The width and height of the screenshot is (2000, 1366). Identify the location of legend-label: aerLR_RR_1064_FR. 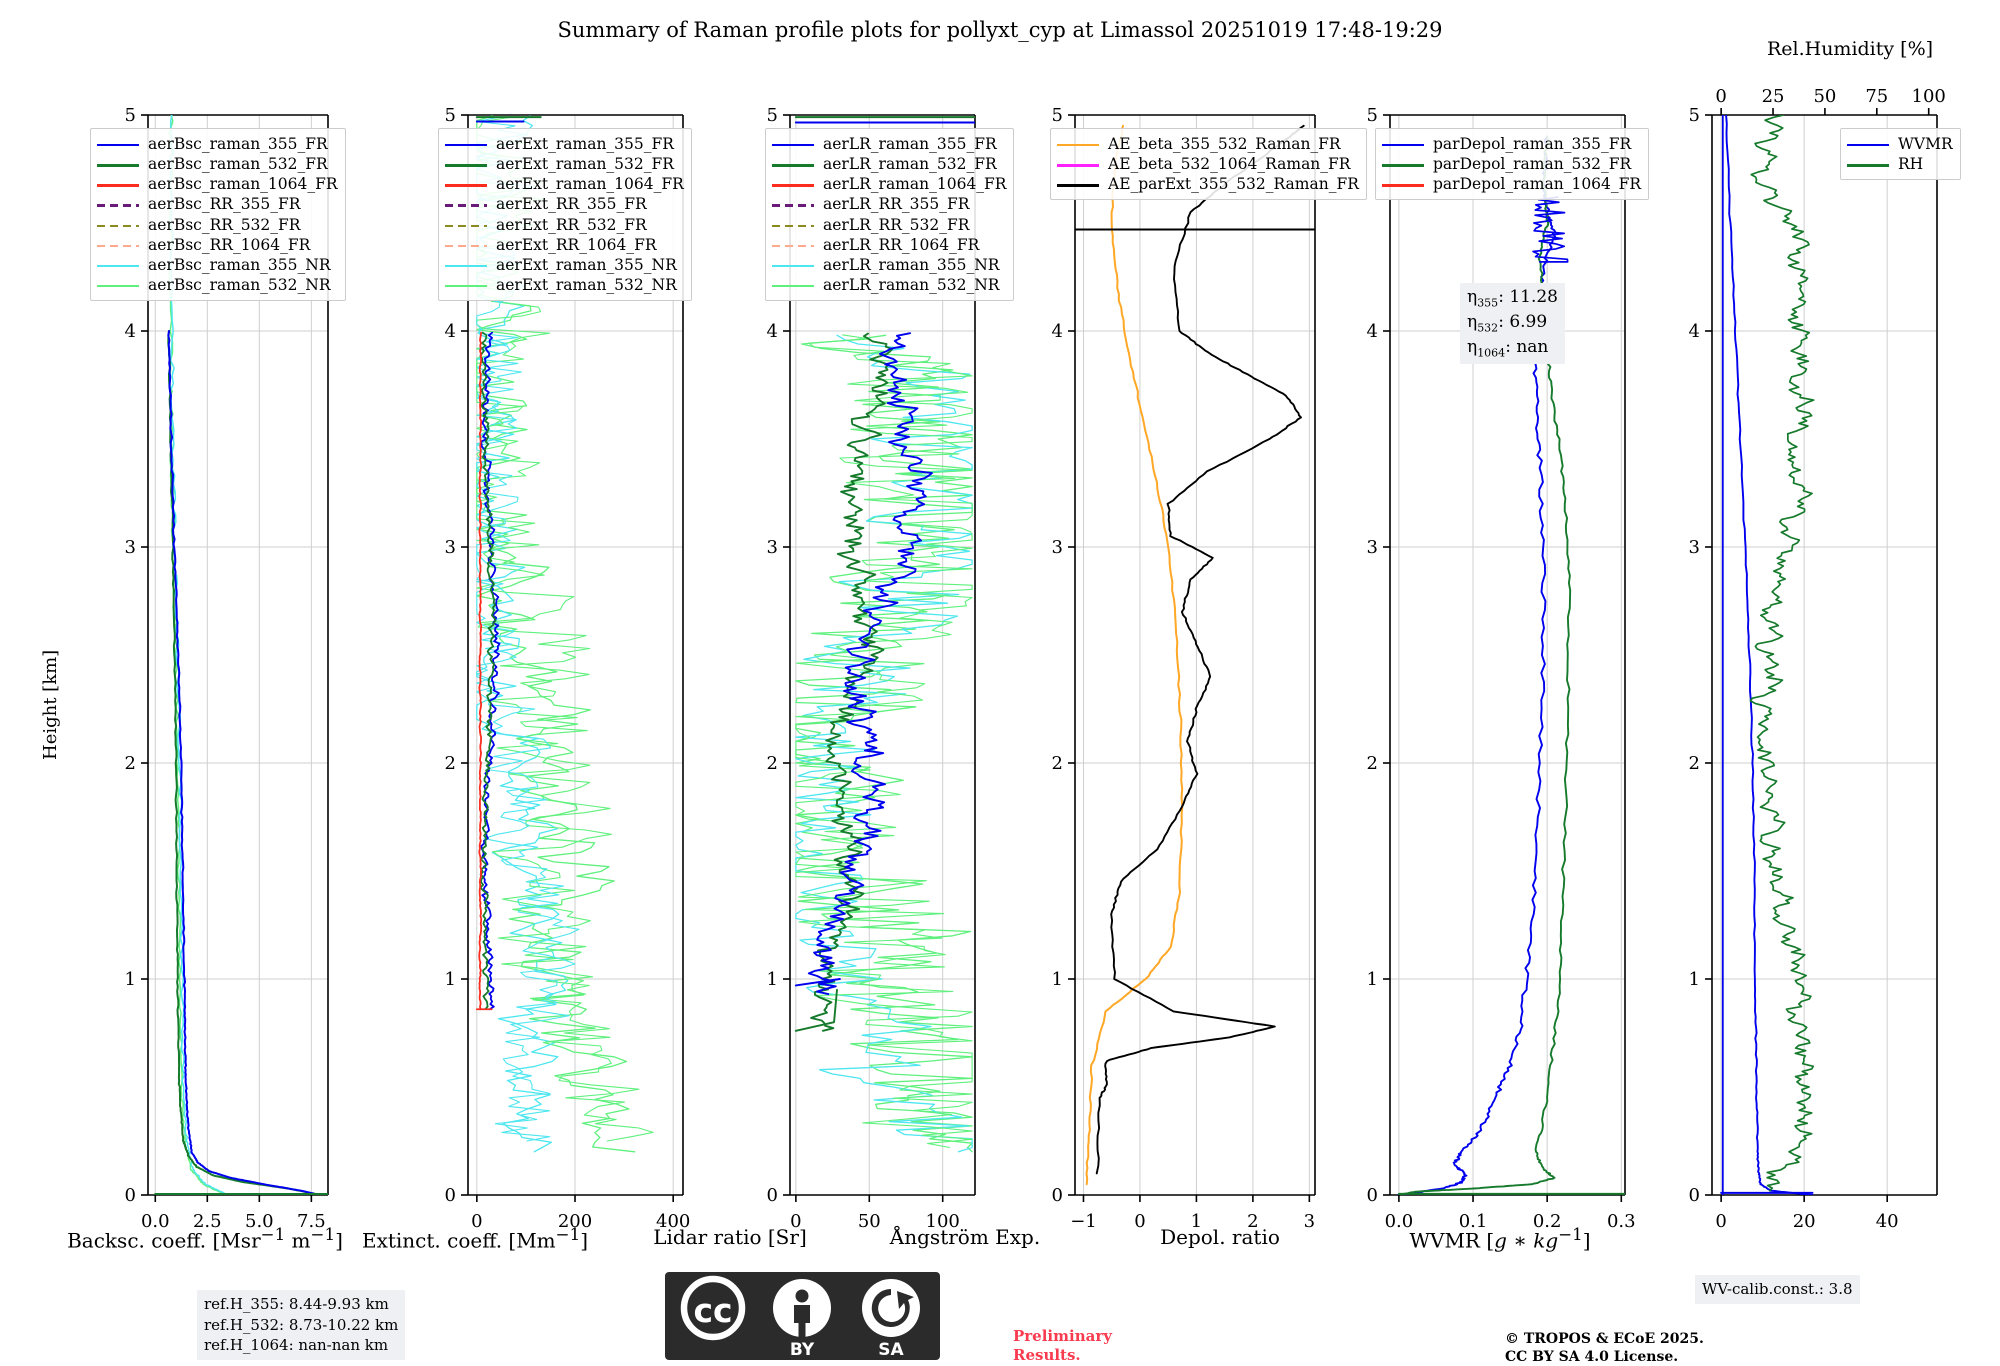
(901, 244).